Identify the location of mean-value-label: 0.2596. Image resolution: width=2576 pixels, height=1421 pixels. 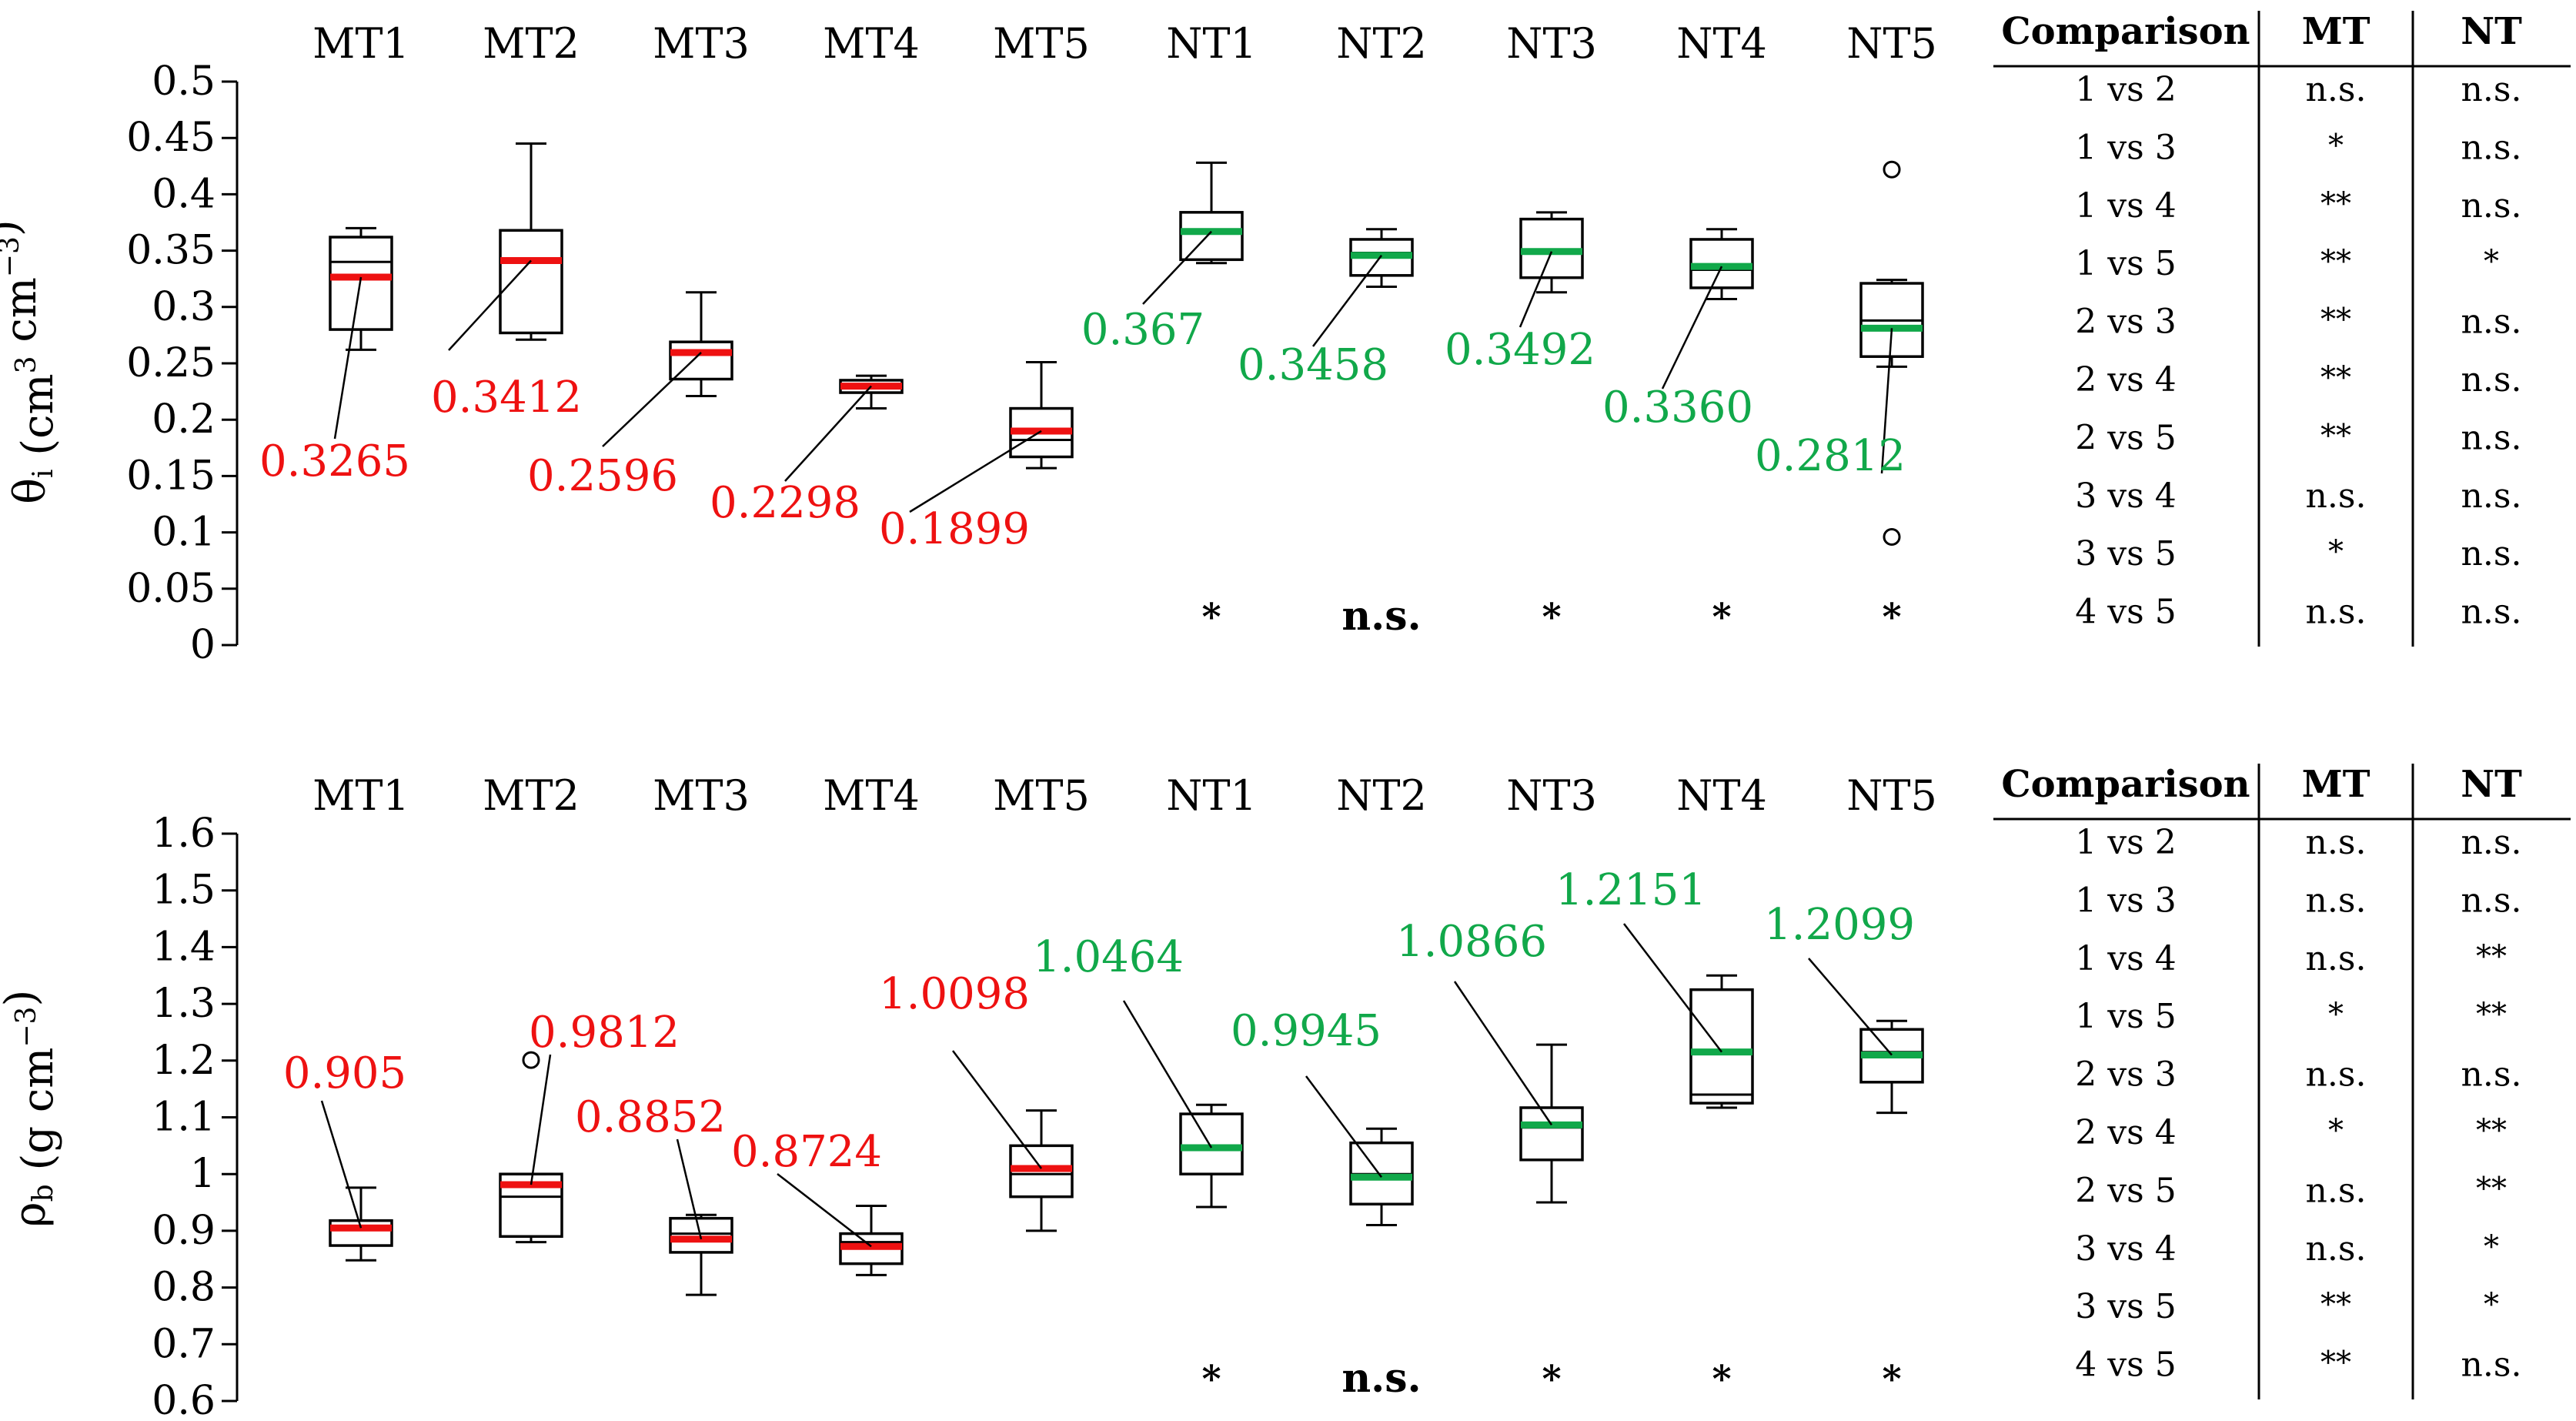
(602, 476).